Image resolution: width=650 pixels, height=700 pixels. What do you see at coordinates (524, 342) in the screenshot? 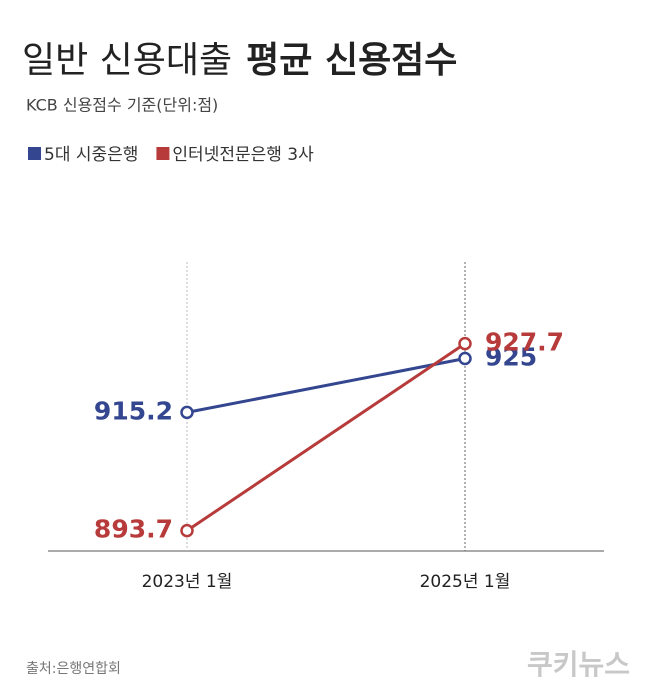
I see `data-label: 927.7` at bounding box center [524, 342].